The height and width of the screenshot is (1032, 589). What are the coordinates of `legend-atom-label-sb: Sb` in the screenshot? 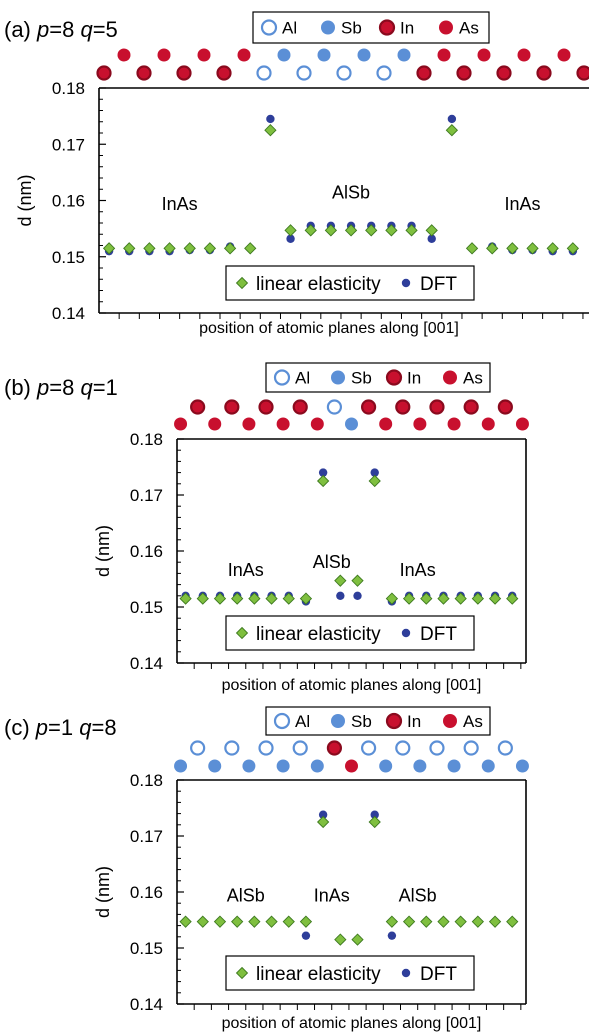 It's located at (361, 721).